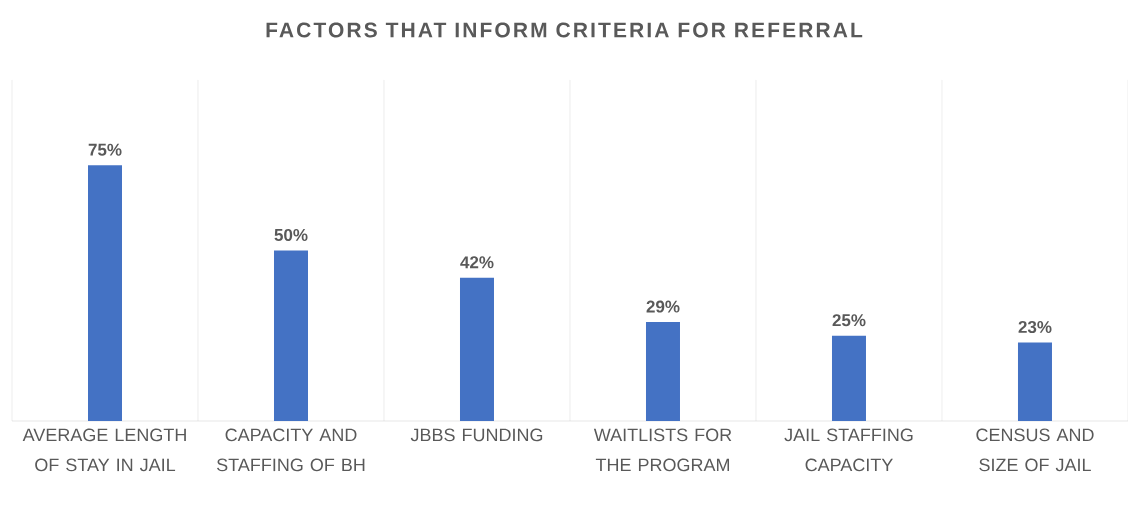 Image resolution: width=1128 pixels, height=518 pixels. What do you see at coordinates (663, 306) in the screenshot?
I see `data-label: 29%` at bounding box center [663, 306].